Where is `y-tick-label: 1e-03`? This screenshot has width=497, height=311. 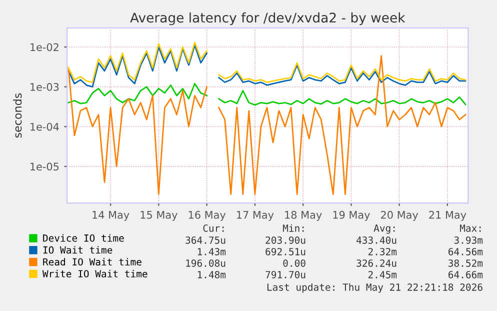 y-tick-label: 1e-03 is located at coordinates (44, 87).